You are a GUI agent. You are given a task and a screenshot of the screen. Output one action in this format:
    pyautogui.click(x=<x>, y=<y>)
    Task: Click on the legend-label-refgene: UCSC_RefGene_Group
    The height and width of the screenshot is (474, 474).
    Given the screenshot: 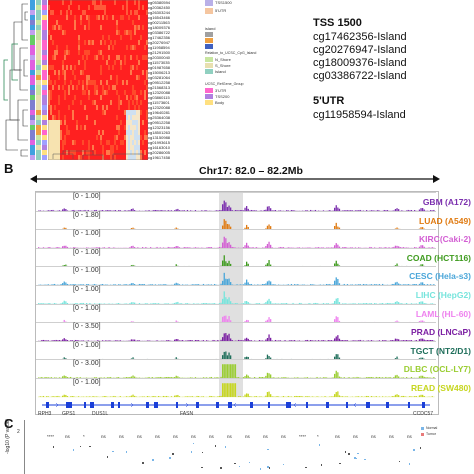 What is the action you would take?
    pyautogui.click(x=224, y=84)
    